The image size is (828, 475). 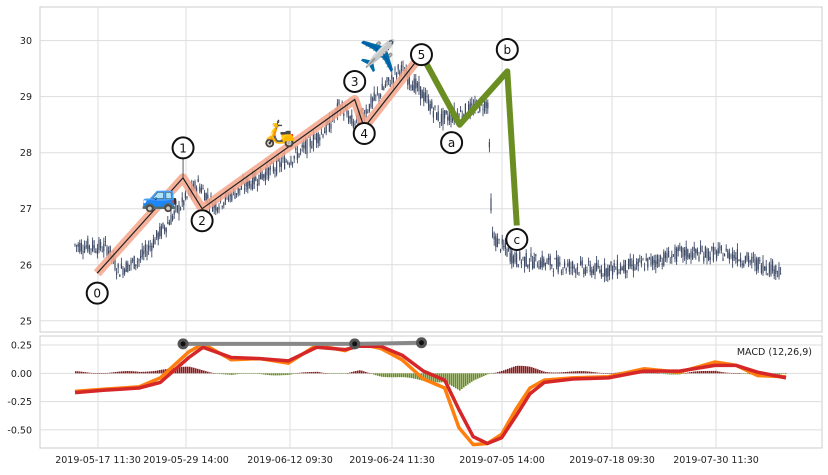 What do you see at coordinates (451, 143) in the screenshot?
I see `wave-label: a` at bounding box center [451, 143].